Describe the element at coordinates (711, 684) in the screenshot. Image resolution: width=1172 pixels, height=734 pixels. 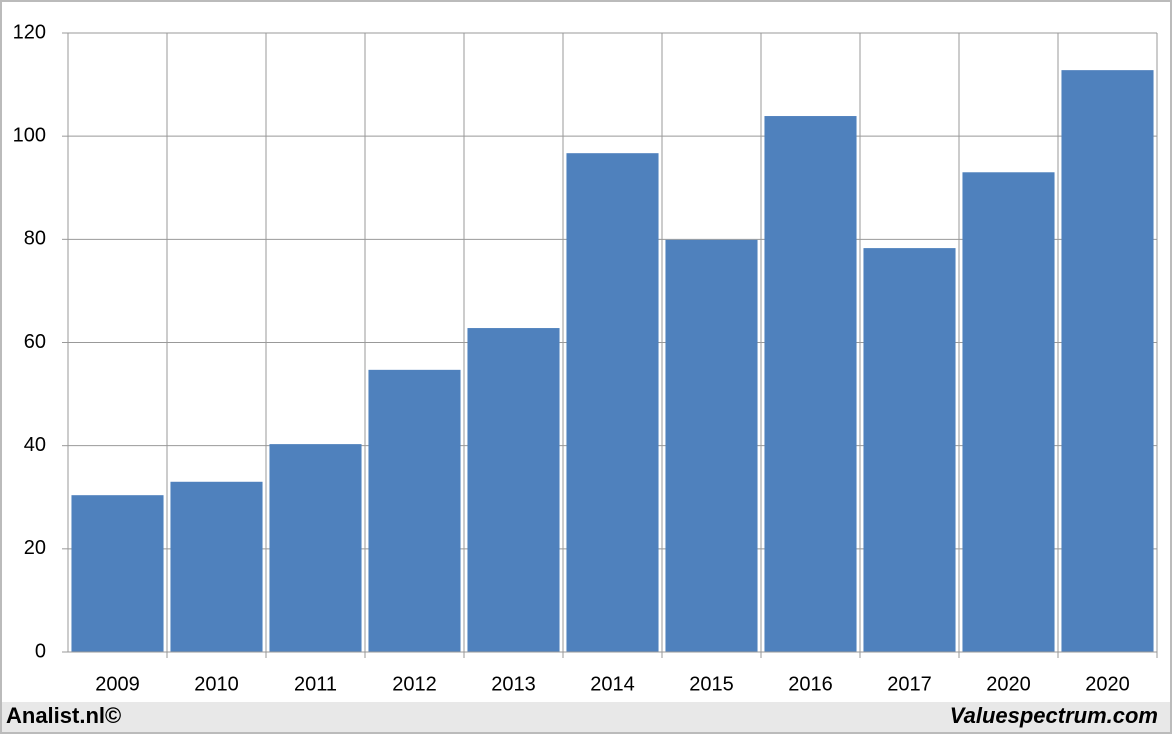
I see `x-tick-label: 2015` at that location.